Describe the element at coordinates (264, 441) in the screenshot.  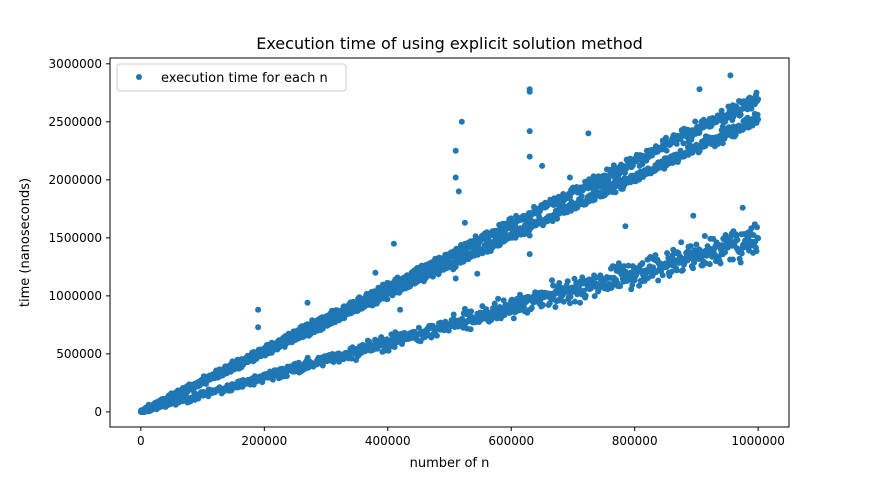
I see `x-tick-label: 200000` at that location.